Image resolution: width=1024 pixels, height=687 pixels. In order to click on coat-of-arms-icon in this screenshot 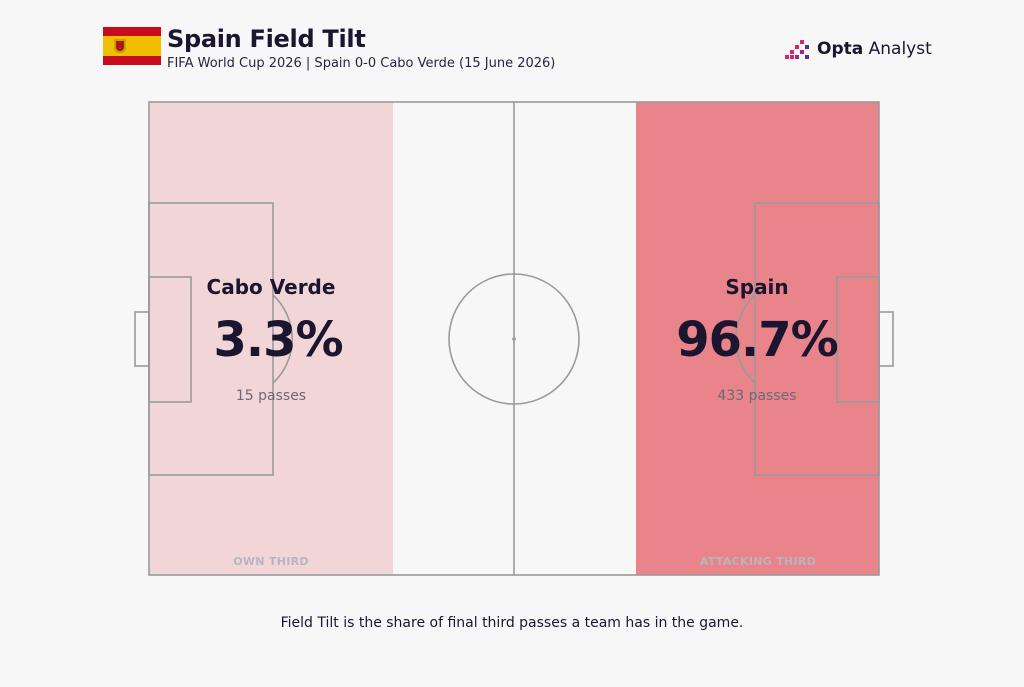, I will do `click(120, 46)`.